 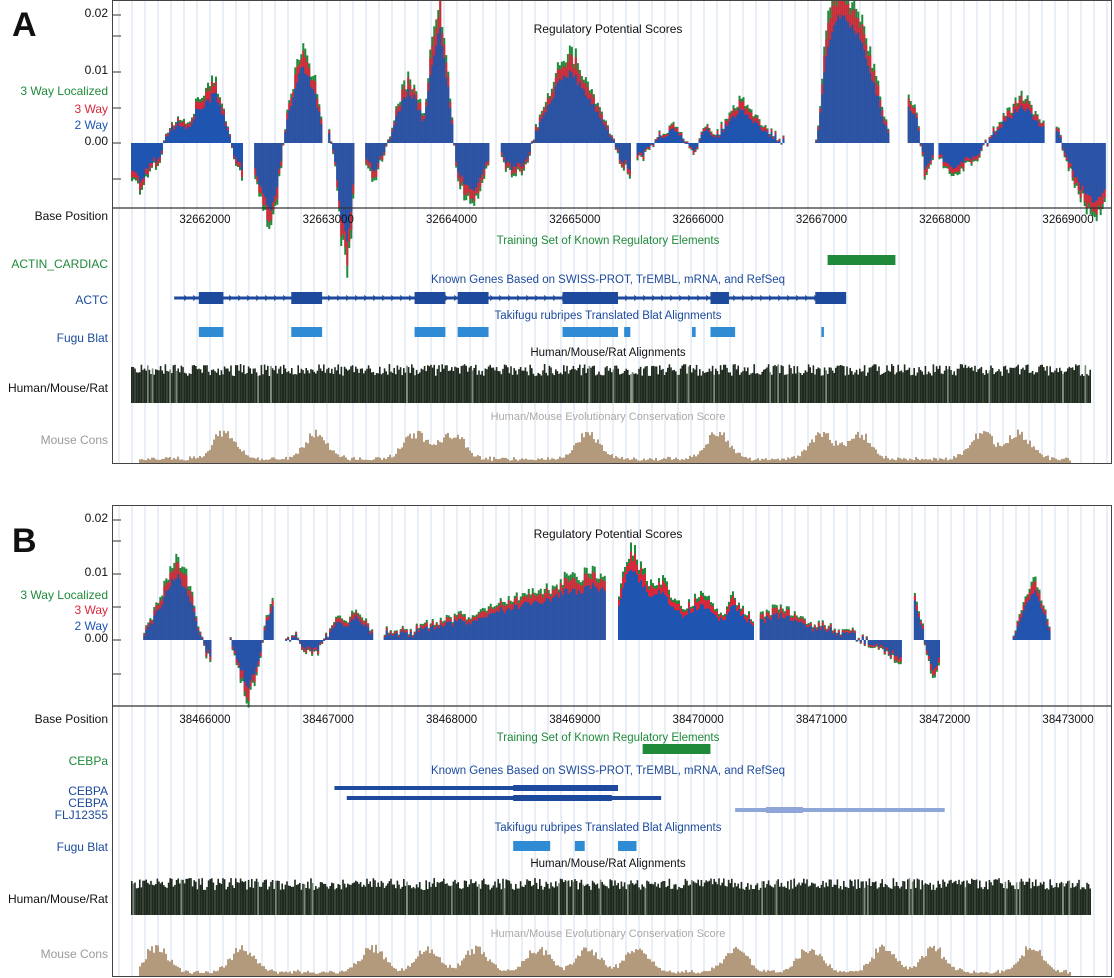 What do you see at coordinates (59, 264) in the screenshot?
I see `training-label: ACTIN_CARDIAC` at bounding box center [59, 264].